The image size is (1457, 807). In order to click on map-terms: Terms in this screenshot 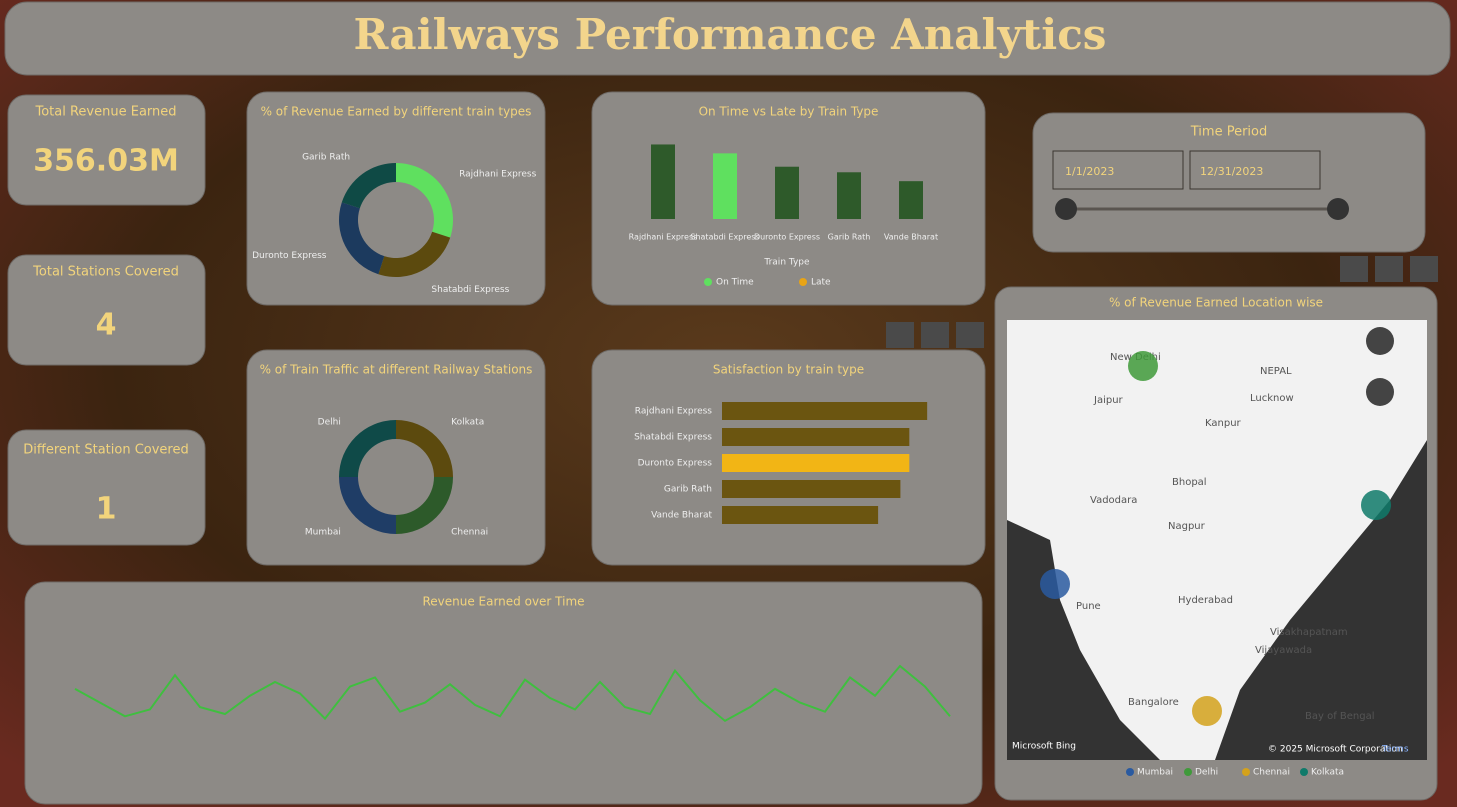, I will do `click(1395, 750)`.